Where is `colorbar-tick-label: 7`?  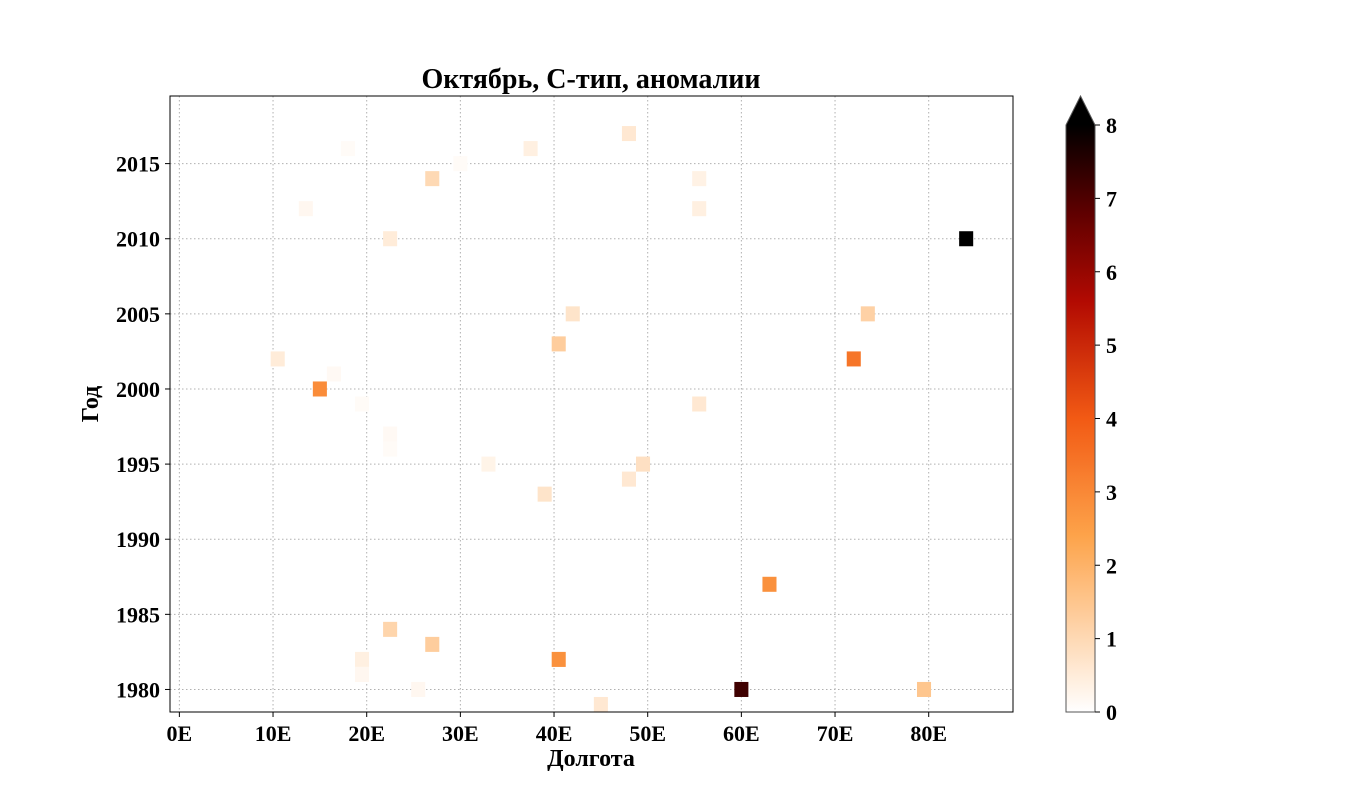
colorbar-tick-label: 7 is located at coordinates (1111, 198).